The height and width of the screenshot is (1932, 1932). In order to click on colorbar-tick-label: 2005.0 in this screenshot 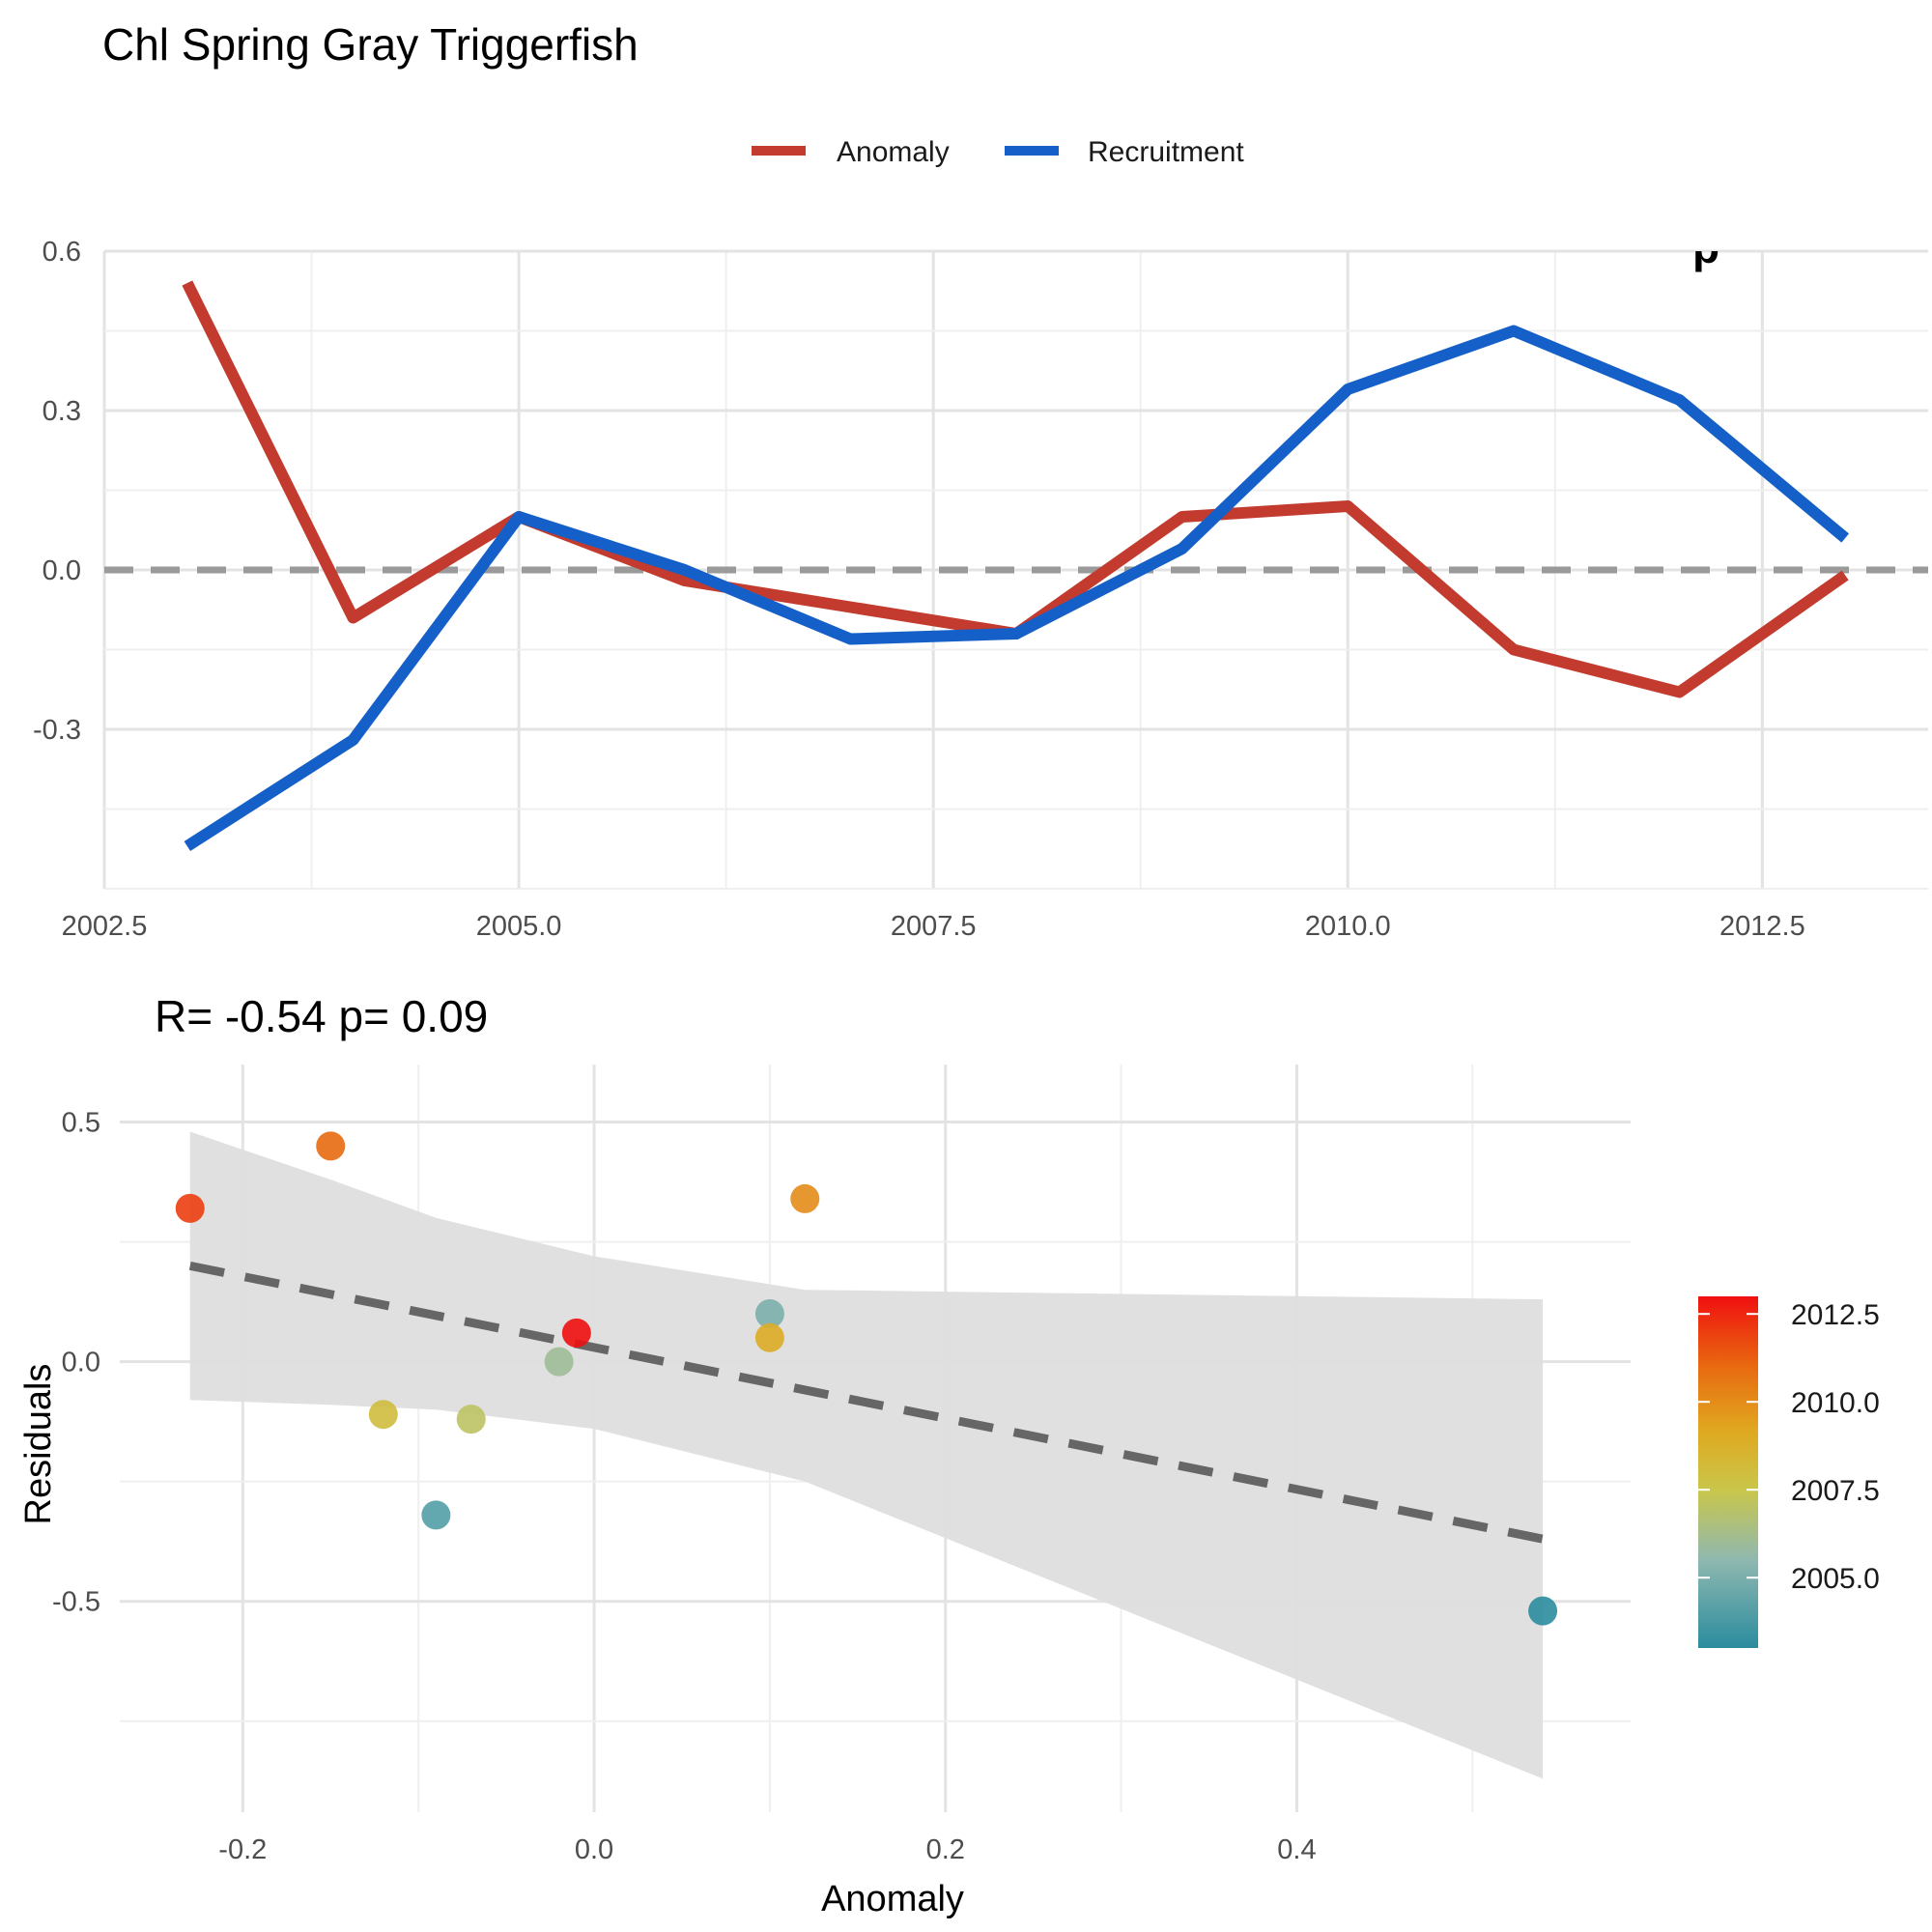, I will do `click(1835, 1579)`.